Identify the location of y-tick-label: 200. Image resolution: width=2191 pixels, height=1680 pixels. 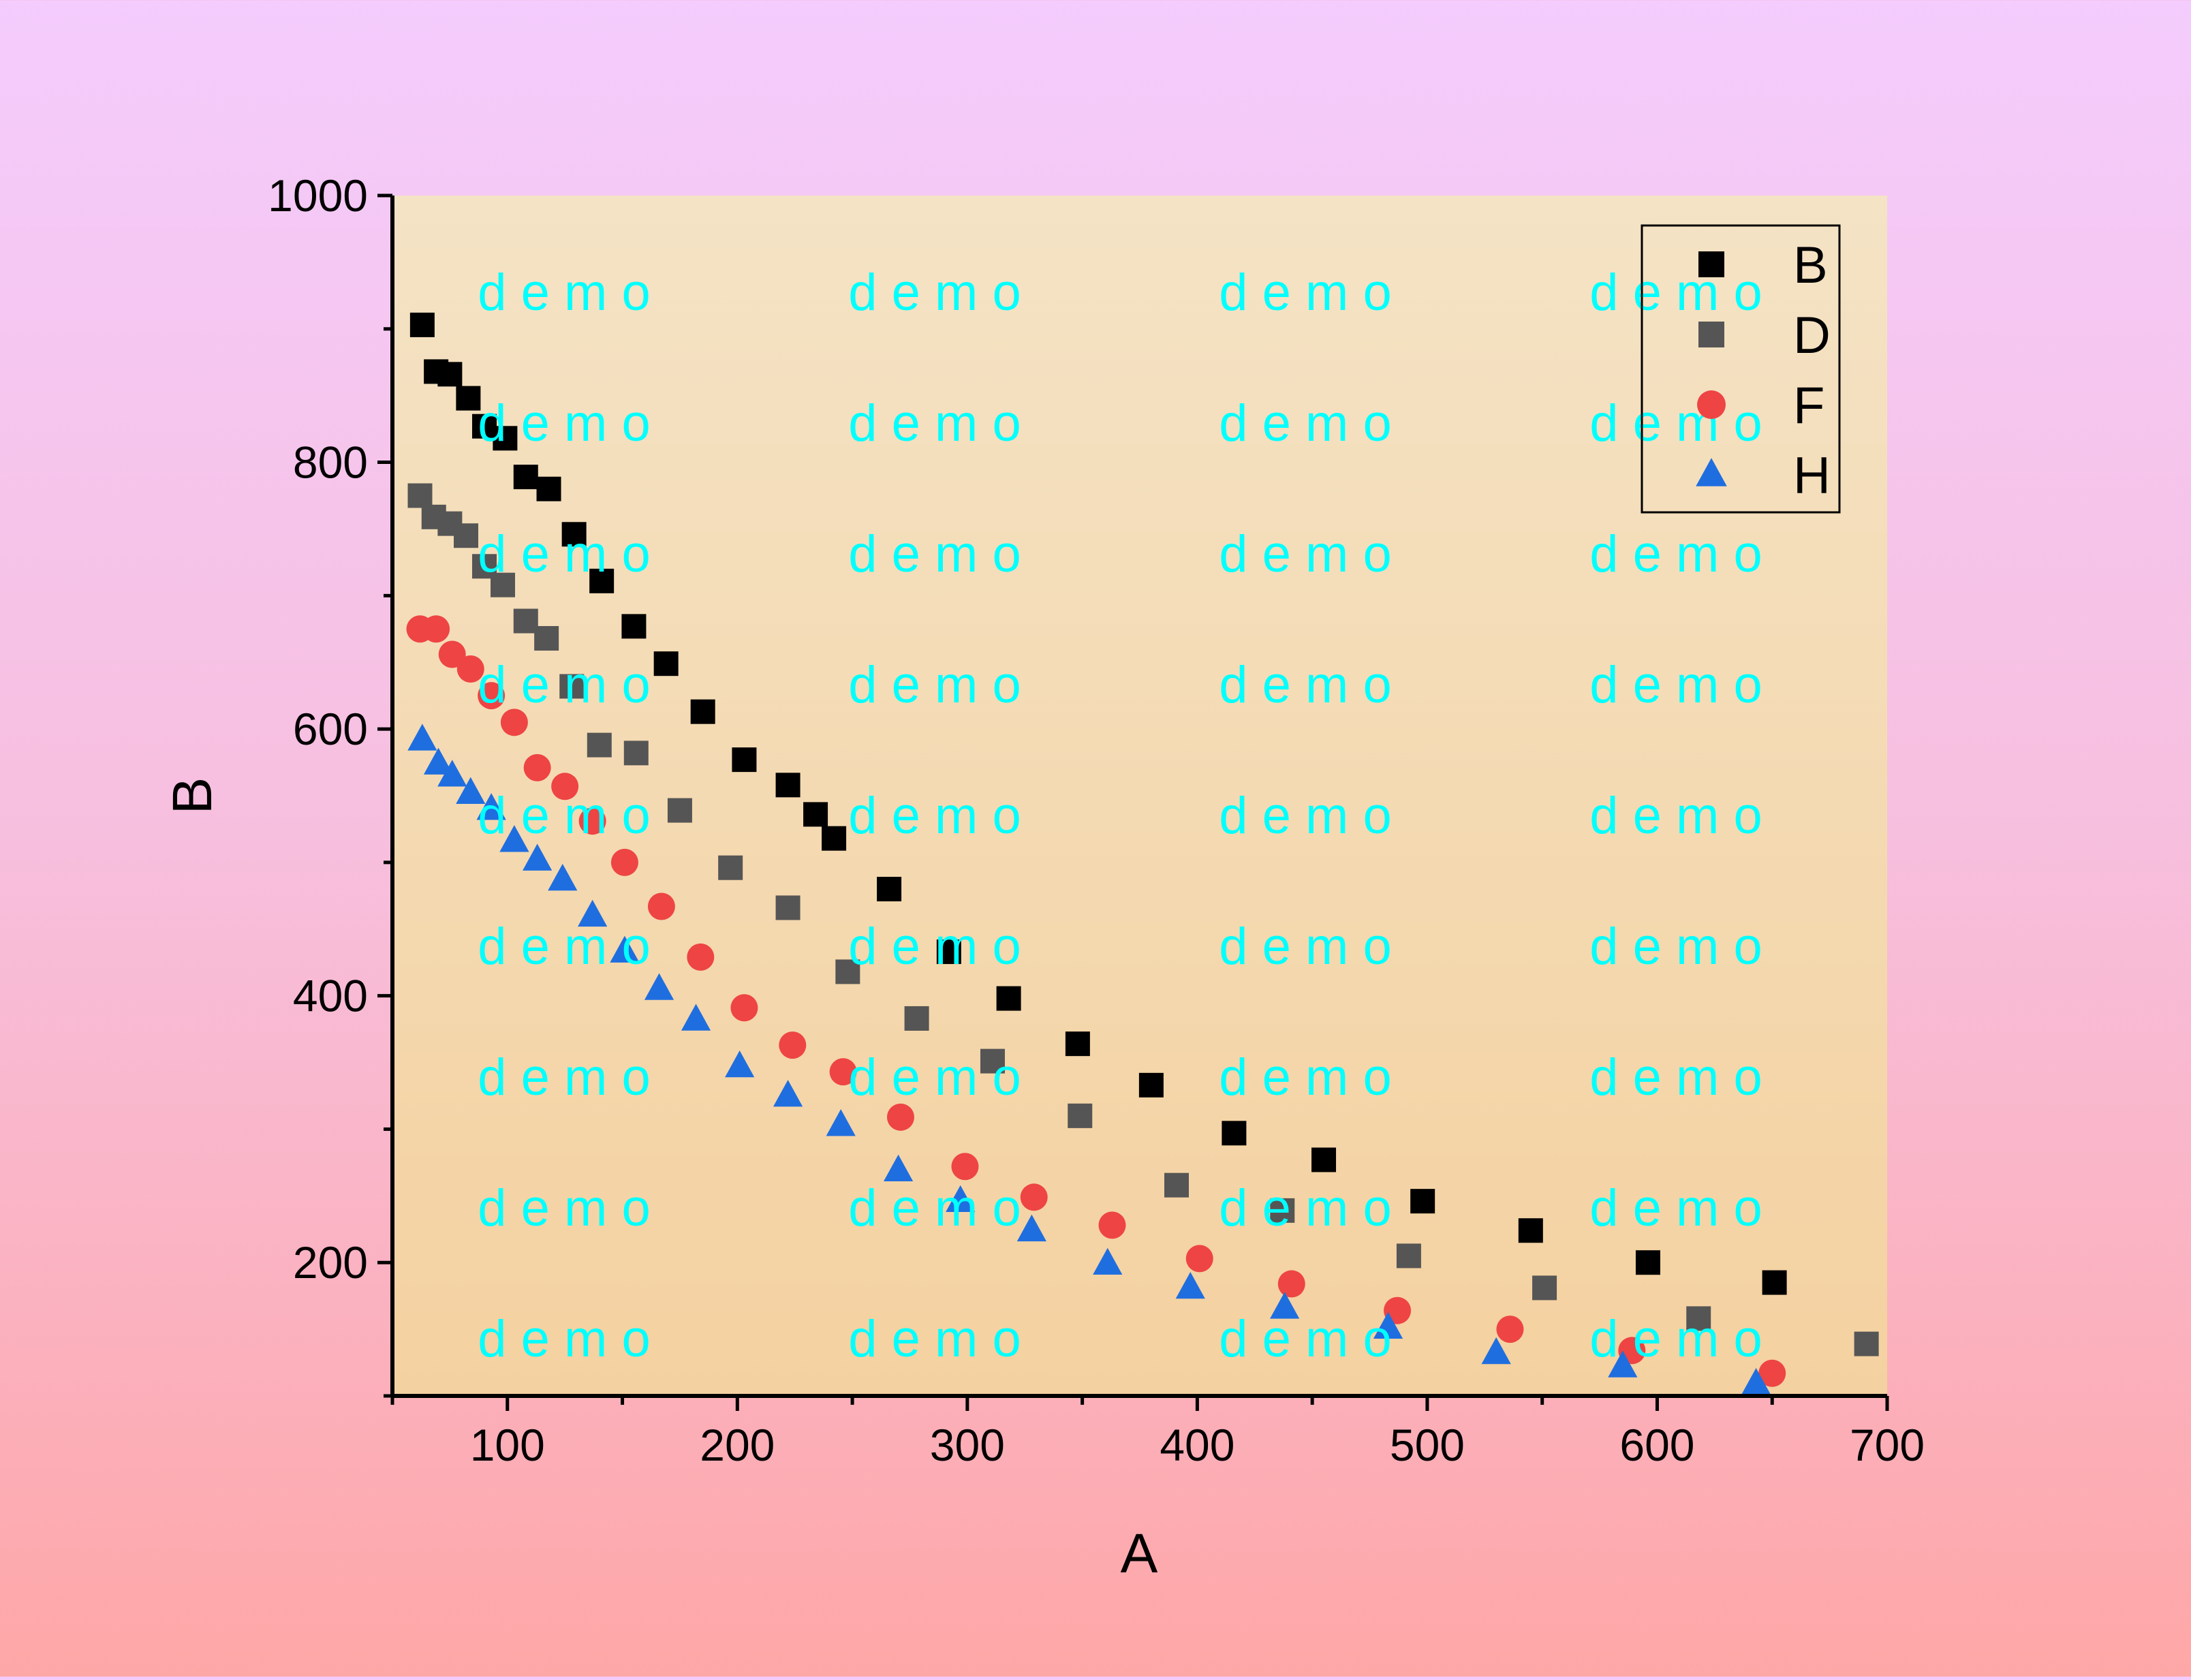
(330, 1262).